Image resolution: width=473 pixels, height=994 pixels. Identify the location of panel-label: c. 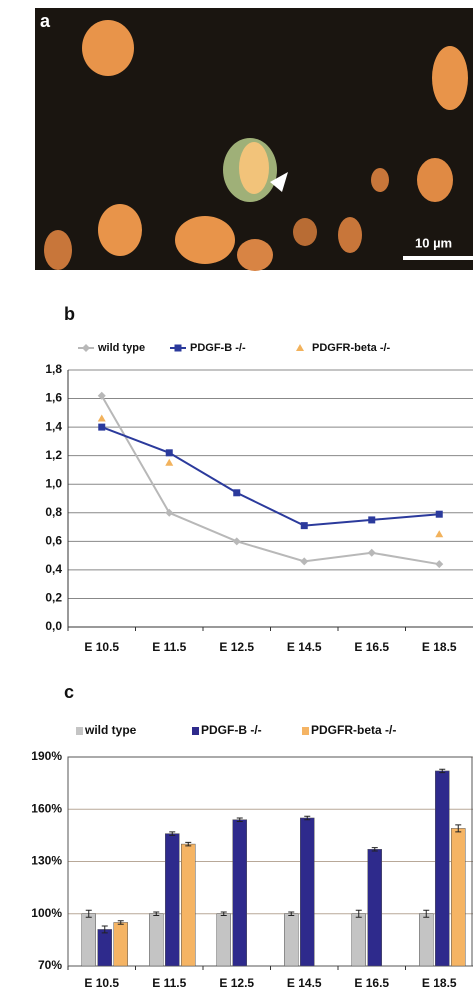
(69, 692).